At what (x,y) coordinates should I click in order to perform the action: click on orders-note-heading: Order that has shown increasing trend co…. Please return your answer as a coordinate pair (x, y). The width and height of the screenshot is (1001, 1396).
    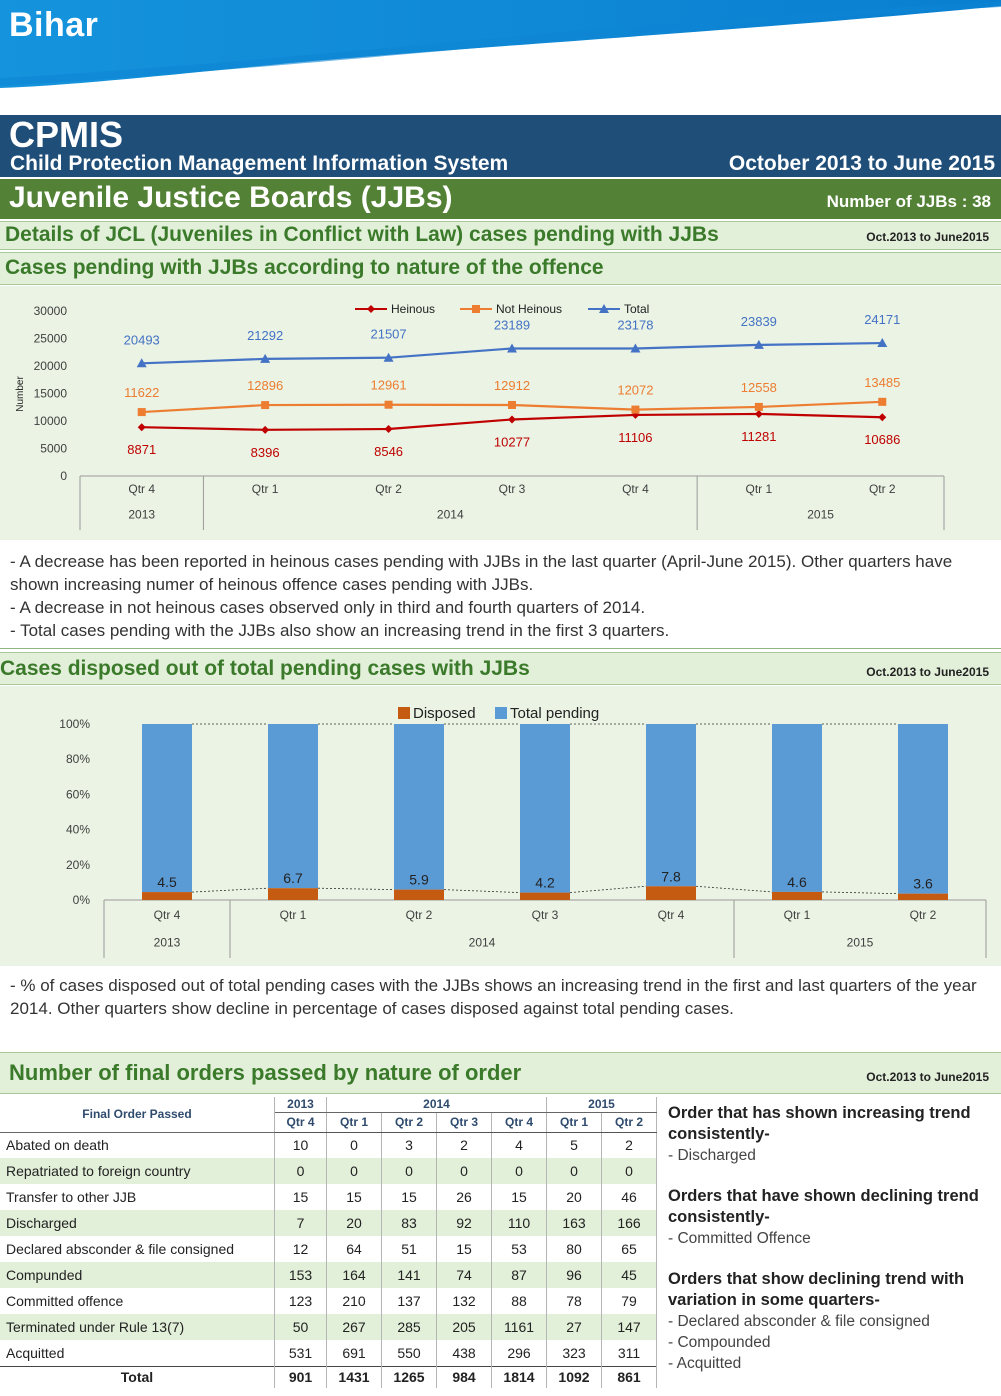
    Looking at the image, I should click on (819, 1123).